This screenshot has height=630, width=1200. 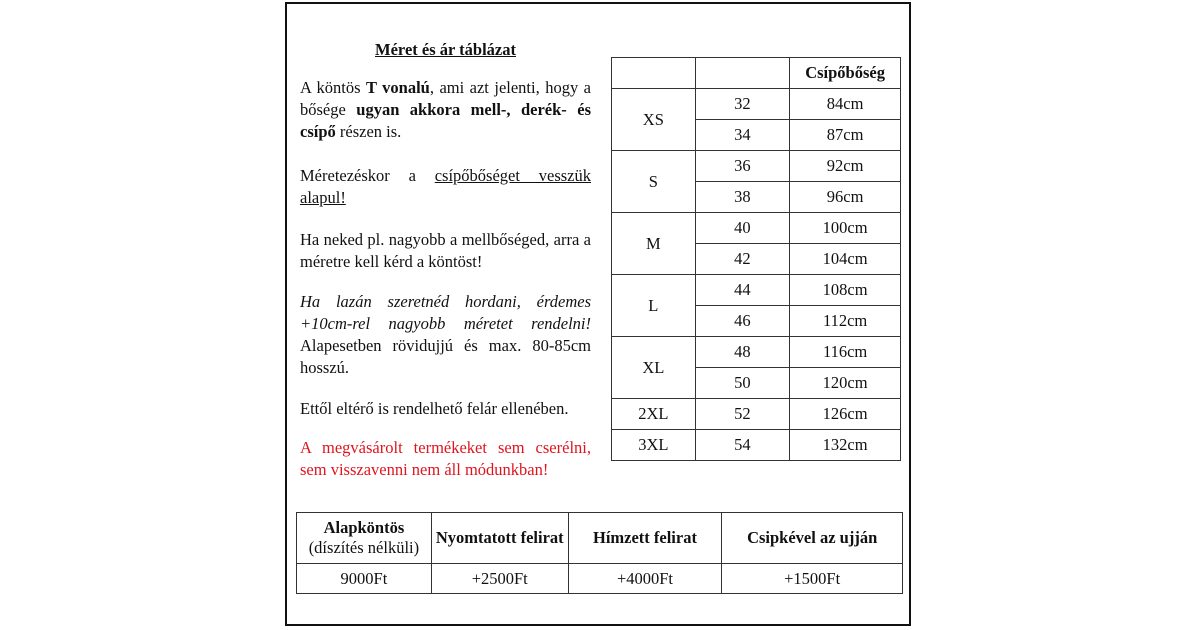 I want to click on hip-measure-cell: 120cm, so click(x=845, y=383).